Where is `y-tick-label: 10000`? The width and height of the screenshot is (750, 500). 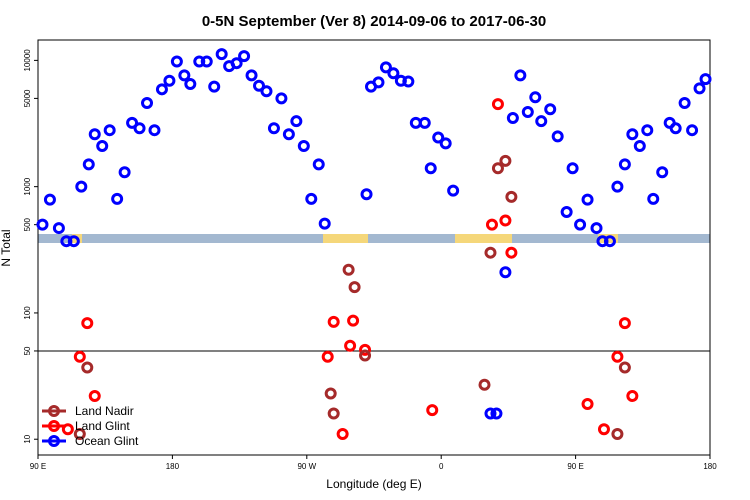
y-tick-label: 10000 is located at coordinates (27, 60).